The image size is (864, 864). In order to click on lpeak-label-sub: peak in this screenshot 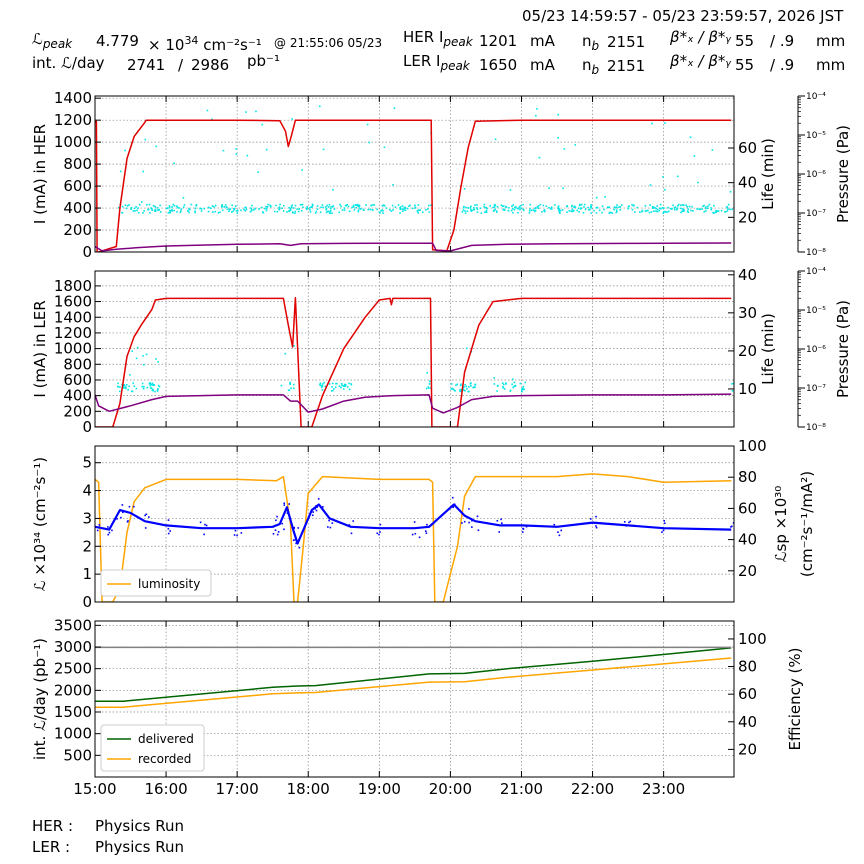, I will do `click(57, 44)`.